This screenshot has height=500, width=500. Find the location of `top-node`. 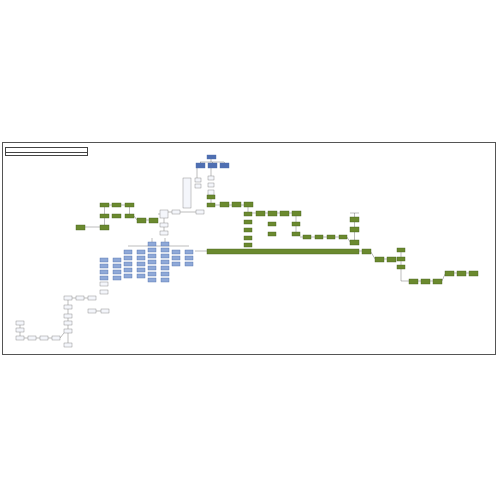

top-node is located at coordinates (211, 157).